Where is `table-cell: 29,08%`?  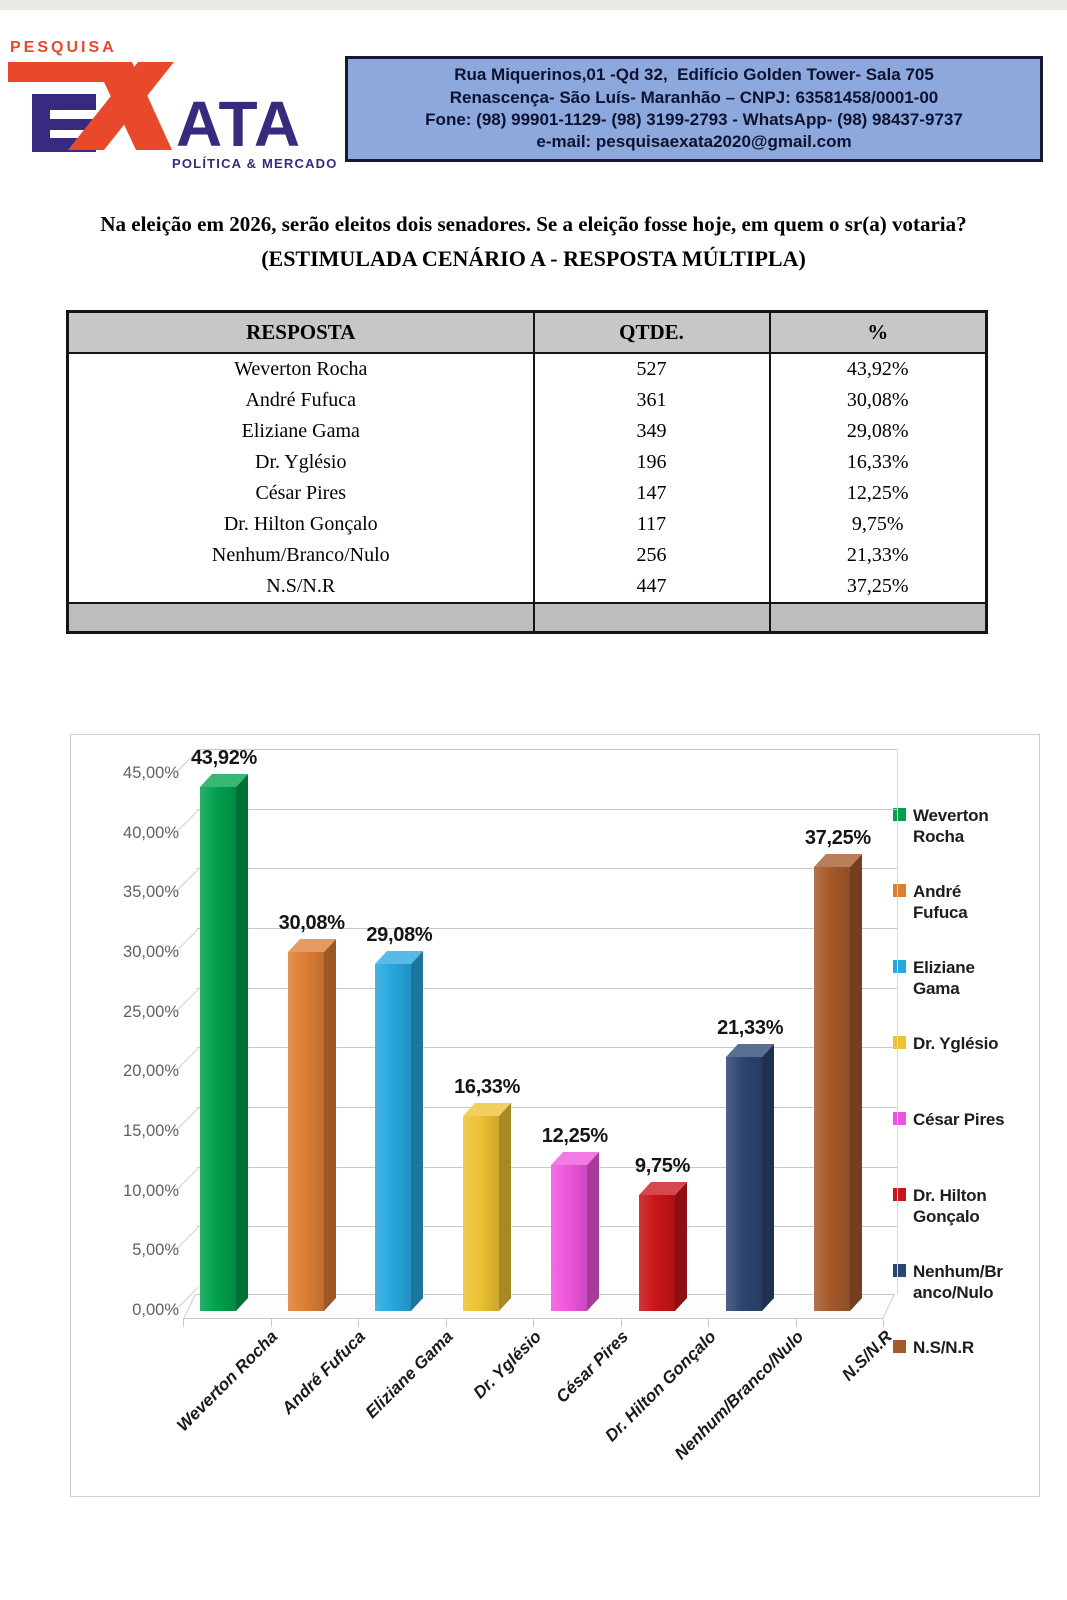
table-cell: 29,08% is located at coordinates (878, 431).